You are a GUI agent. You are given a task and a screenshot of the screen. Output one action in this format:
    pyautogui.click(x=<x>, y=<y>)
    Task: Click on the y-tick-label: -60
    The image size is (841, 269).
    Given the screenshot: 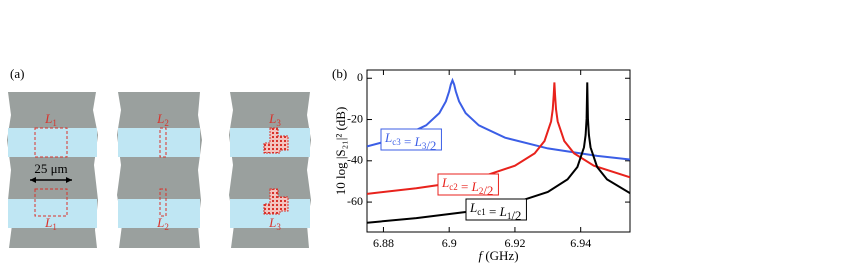 What is the action you would take?
    pyautogui.click(x=355, y=201)
    